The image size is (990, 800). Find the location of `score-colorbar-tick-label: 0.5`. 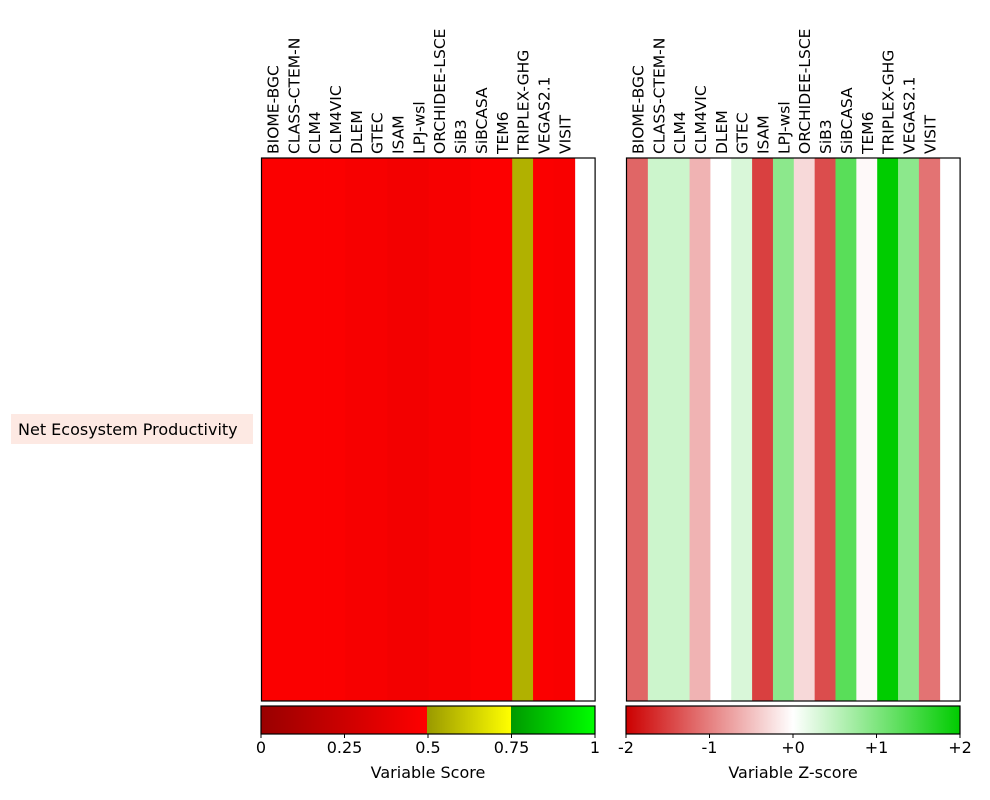

score-colorbar-tick-label: 0.5 is located at coordinates (427, 747).